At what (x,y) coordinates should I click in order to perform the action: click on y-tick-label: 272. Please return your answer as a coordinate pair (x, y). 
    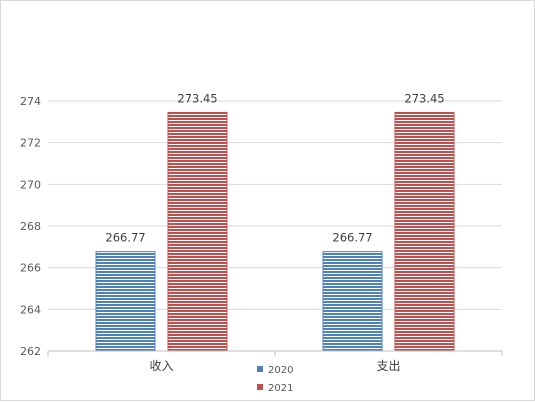
    Looking at the image, I should click on (30, 143).